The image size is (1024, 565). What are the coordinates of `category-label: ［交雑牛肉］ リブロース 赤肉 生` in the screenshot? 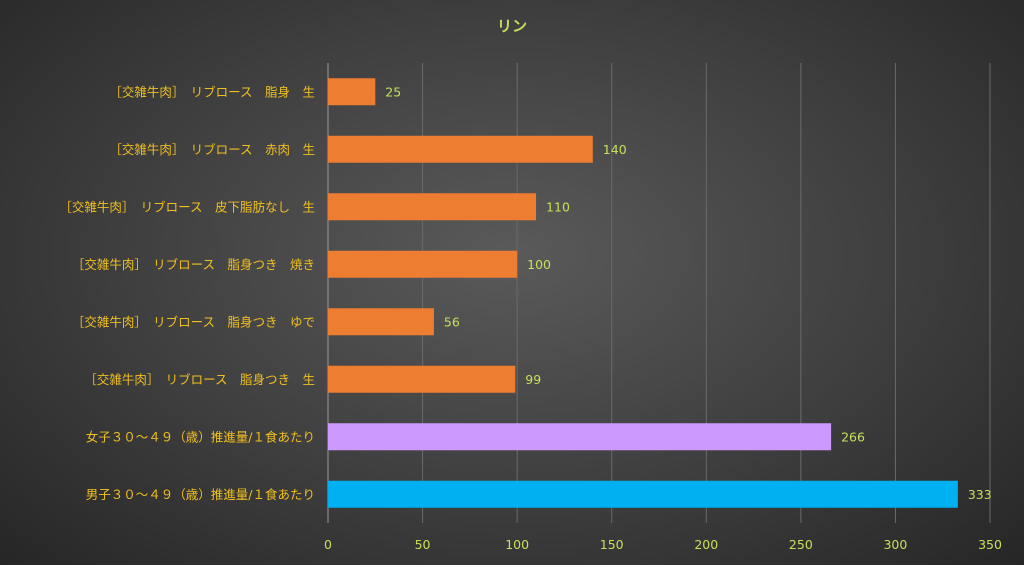 It's located at (212, 149).